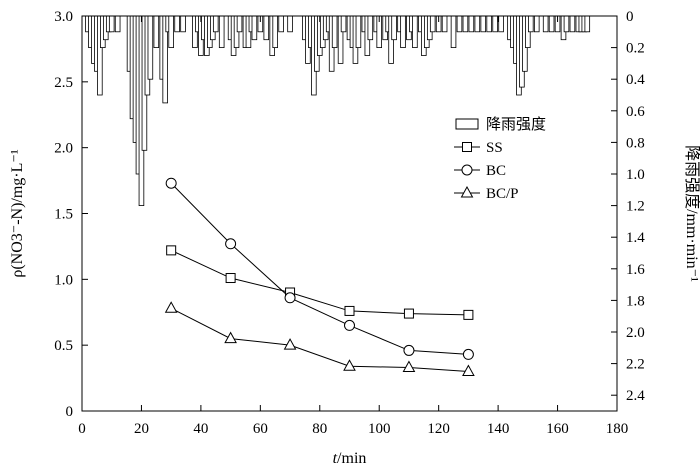 Image resolution: width=700 pixels, height=472 pixels. Describe the element at coordinates (500, 159) in the screenshot. I see `legend: 降雨强度 SS BC BC/P` at that location.